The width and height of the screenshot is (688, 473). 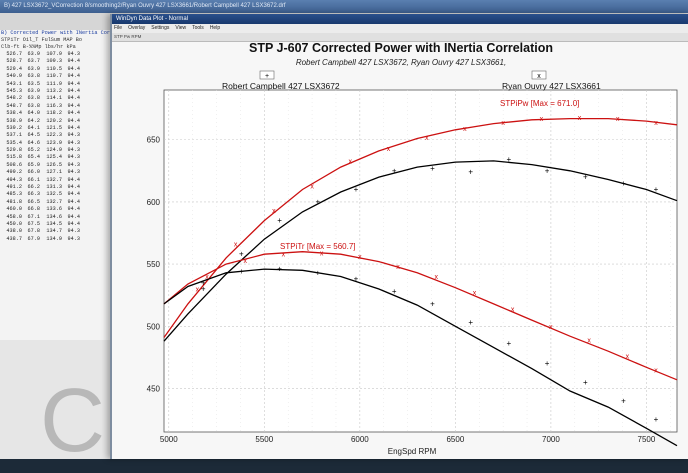 What do you see at coordinates (54, 120) in the screenshot?
I see `table-cell: 120.2` at bounding box center [54, 120].